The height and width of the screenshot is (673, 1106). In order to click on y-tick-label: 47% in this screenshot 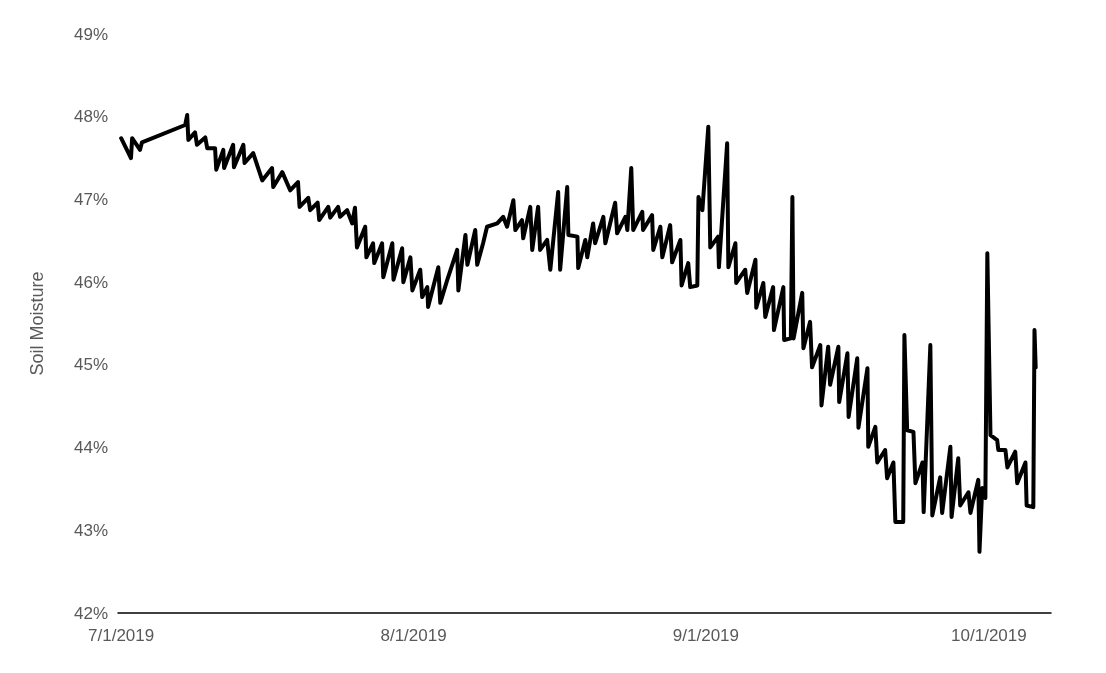, I will do `click(91, 199)`.